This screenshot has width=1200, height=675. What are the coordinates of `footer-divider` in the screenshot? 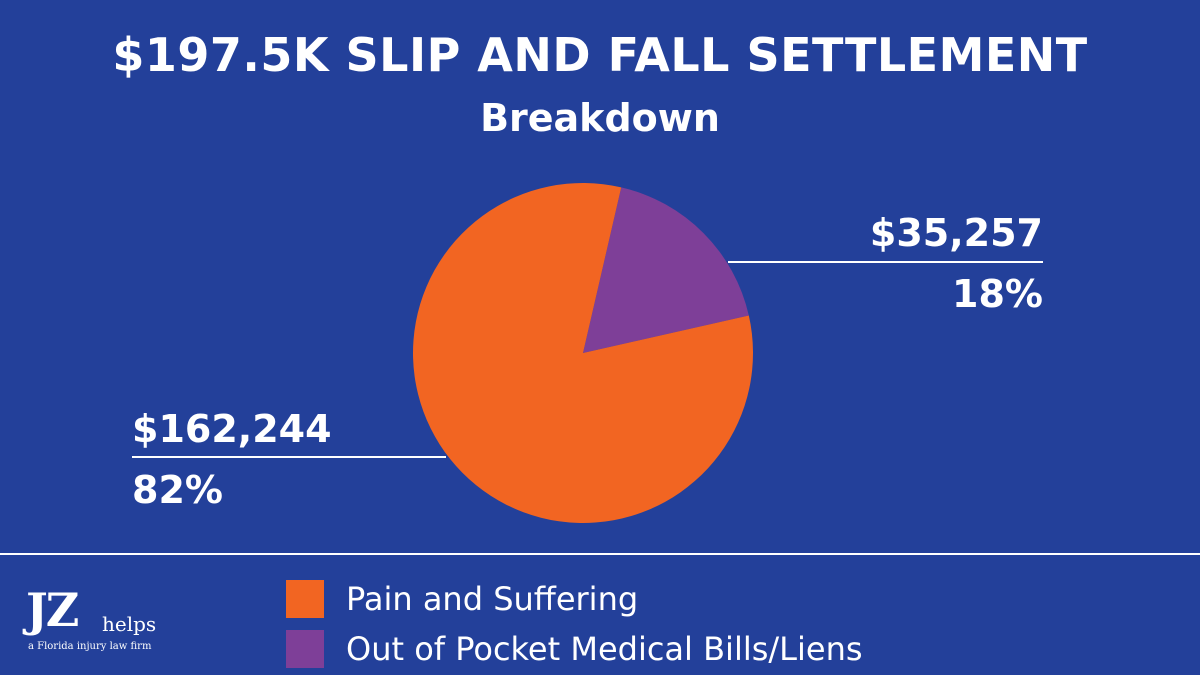 It's located at (600, 554).